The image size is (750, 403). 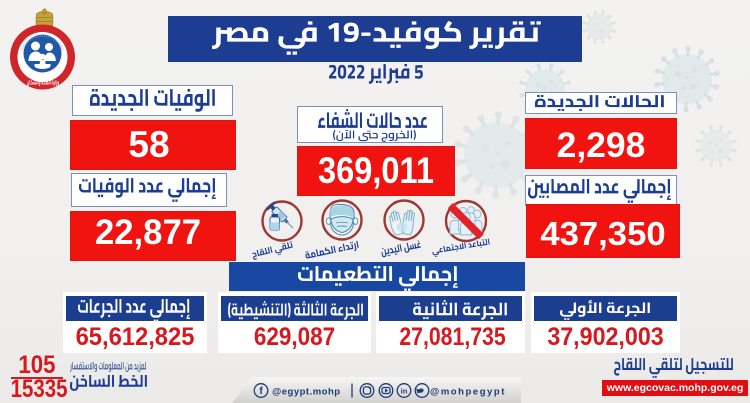 I want to click on svg-text: in, so click(x=404, y=390).